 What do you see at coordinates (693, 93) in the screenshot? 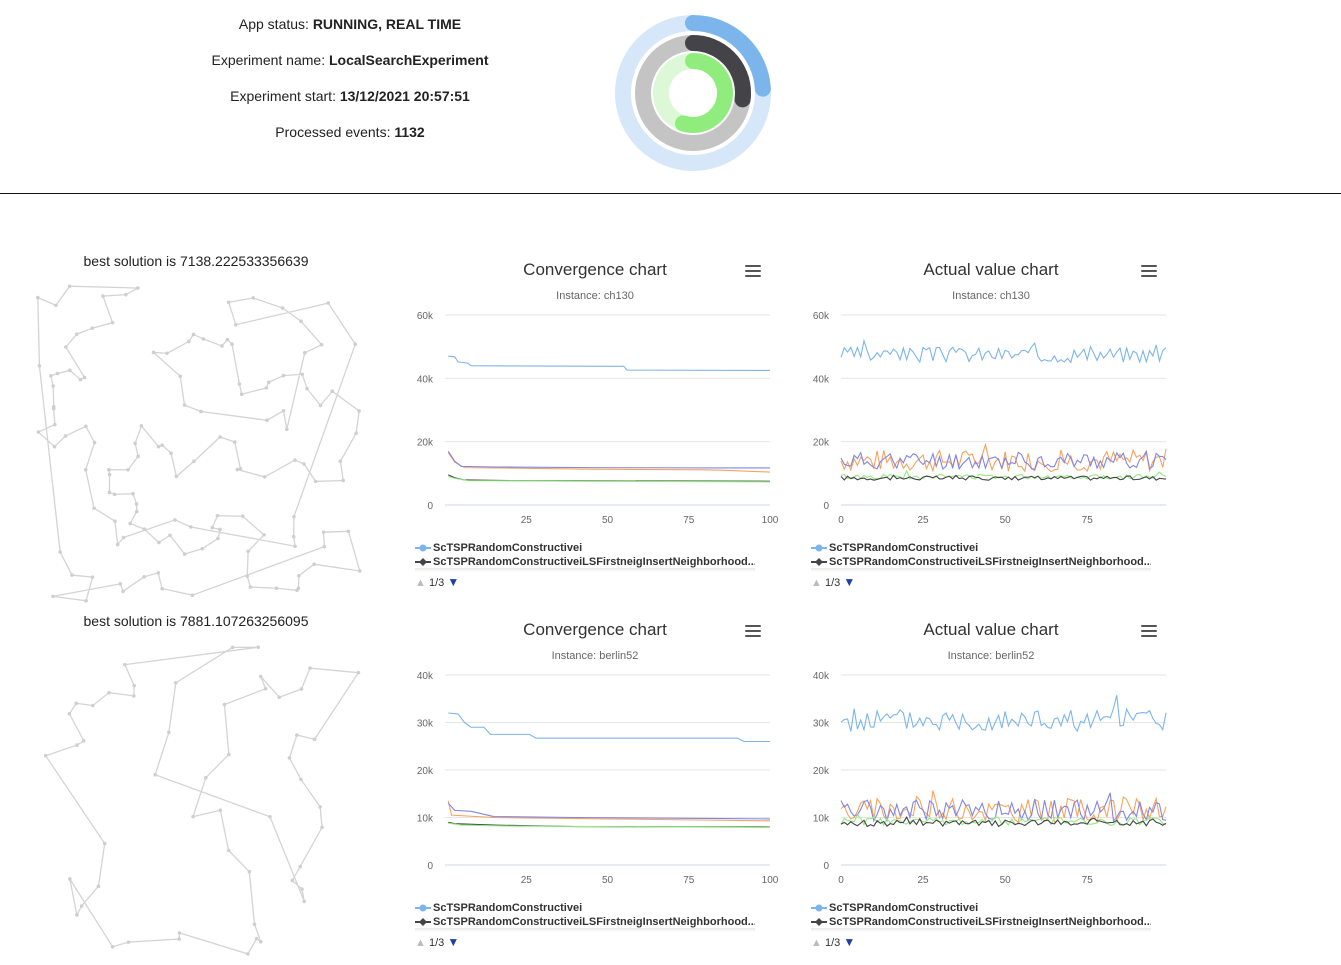
I see `progress-ring-arc` at bounding box center [693, 93].